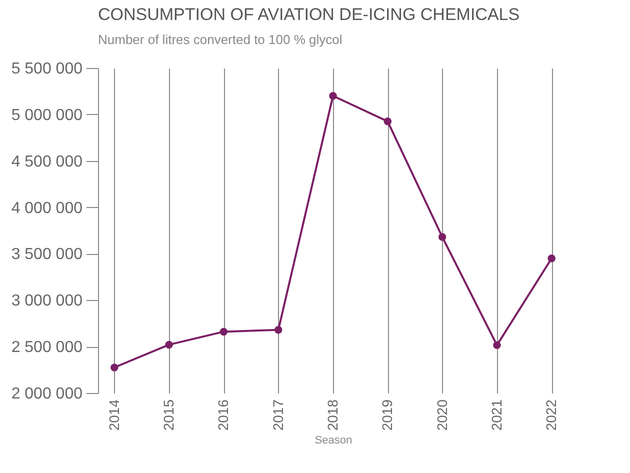 The height and width of the screenshot is (473, 630). What do you see at coordinates (220, 39) in the screenshot?
I see `chart-subtitle: Number of litres converted to 100 % glycol` at bounding box center [220, 39].